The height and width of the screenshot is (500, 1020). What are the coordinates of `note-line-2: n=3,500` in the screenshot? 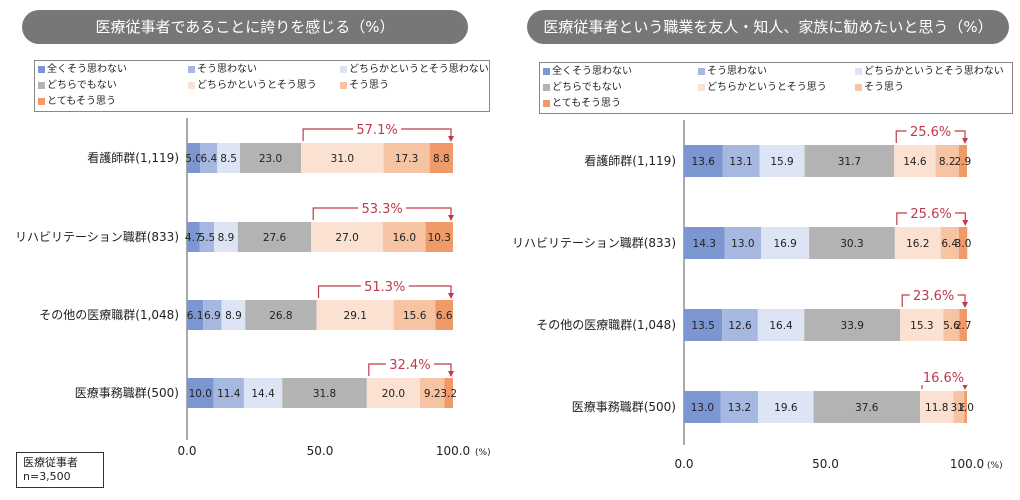 It's located at (47, 476).